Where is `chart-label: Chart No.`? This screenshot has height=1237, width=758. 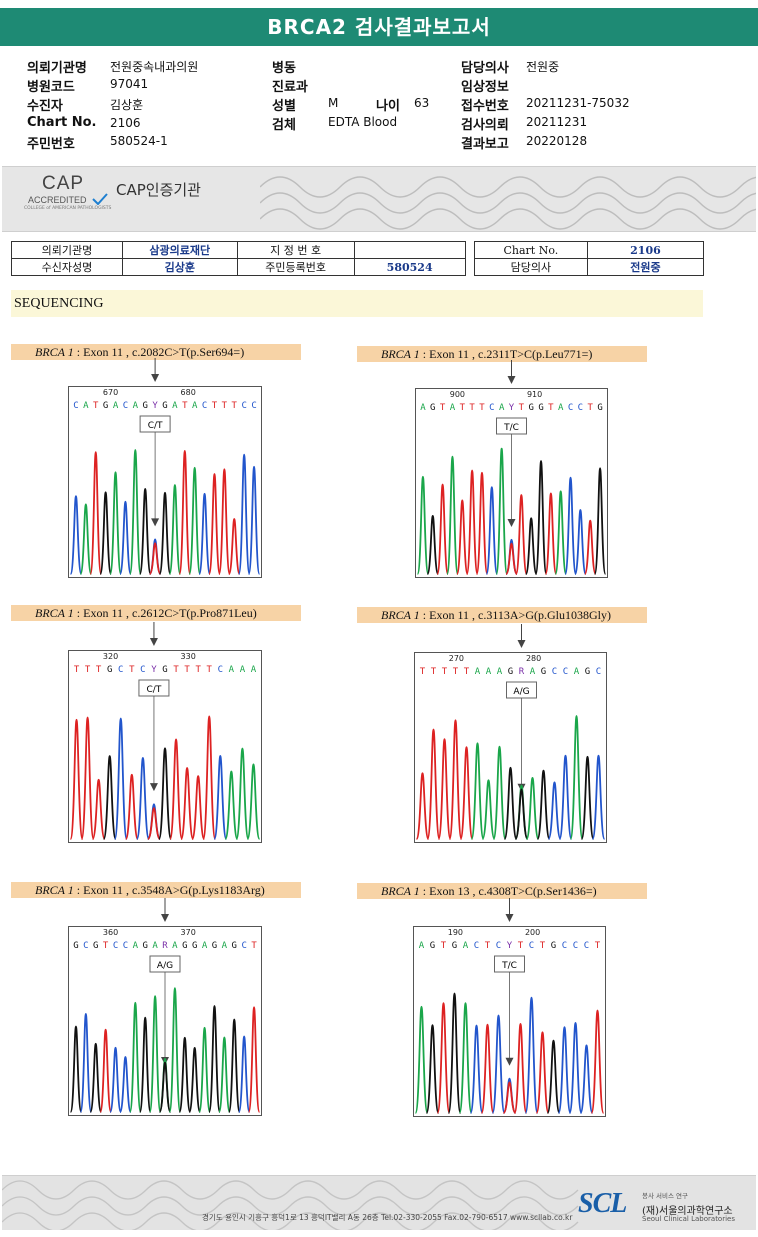
chart-label: Chart No. is located at coordinates (62, 122).